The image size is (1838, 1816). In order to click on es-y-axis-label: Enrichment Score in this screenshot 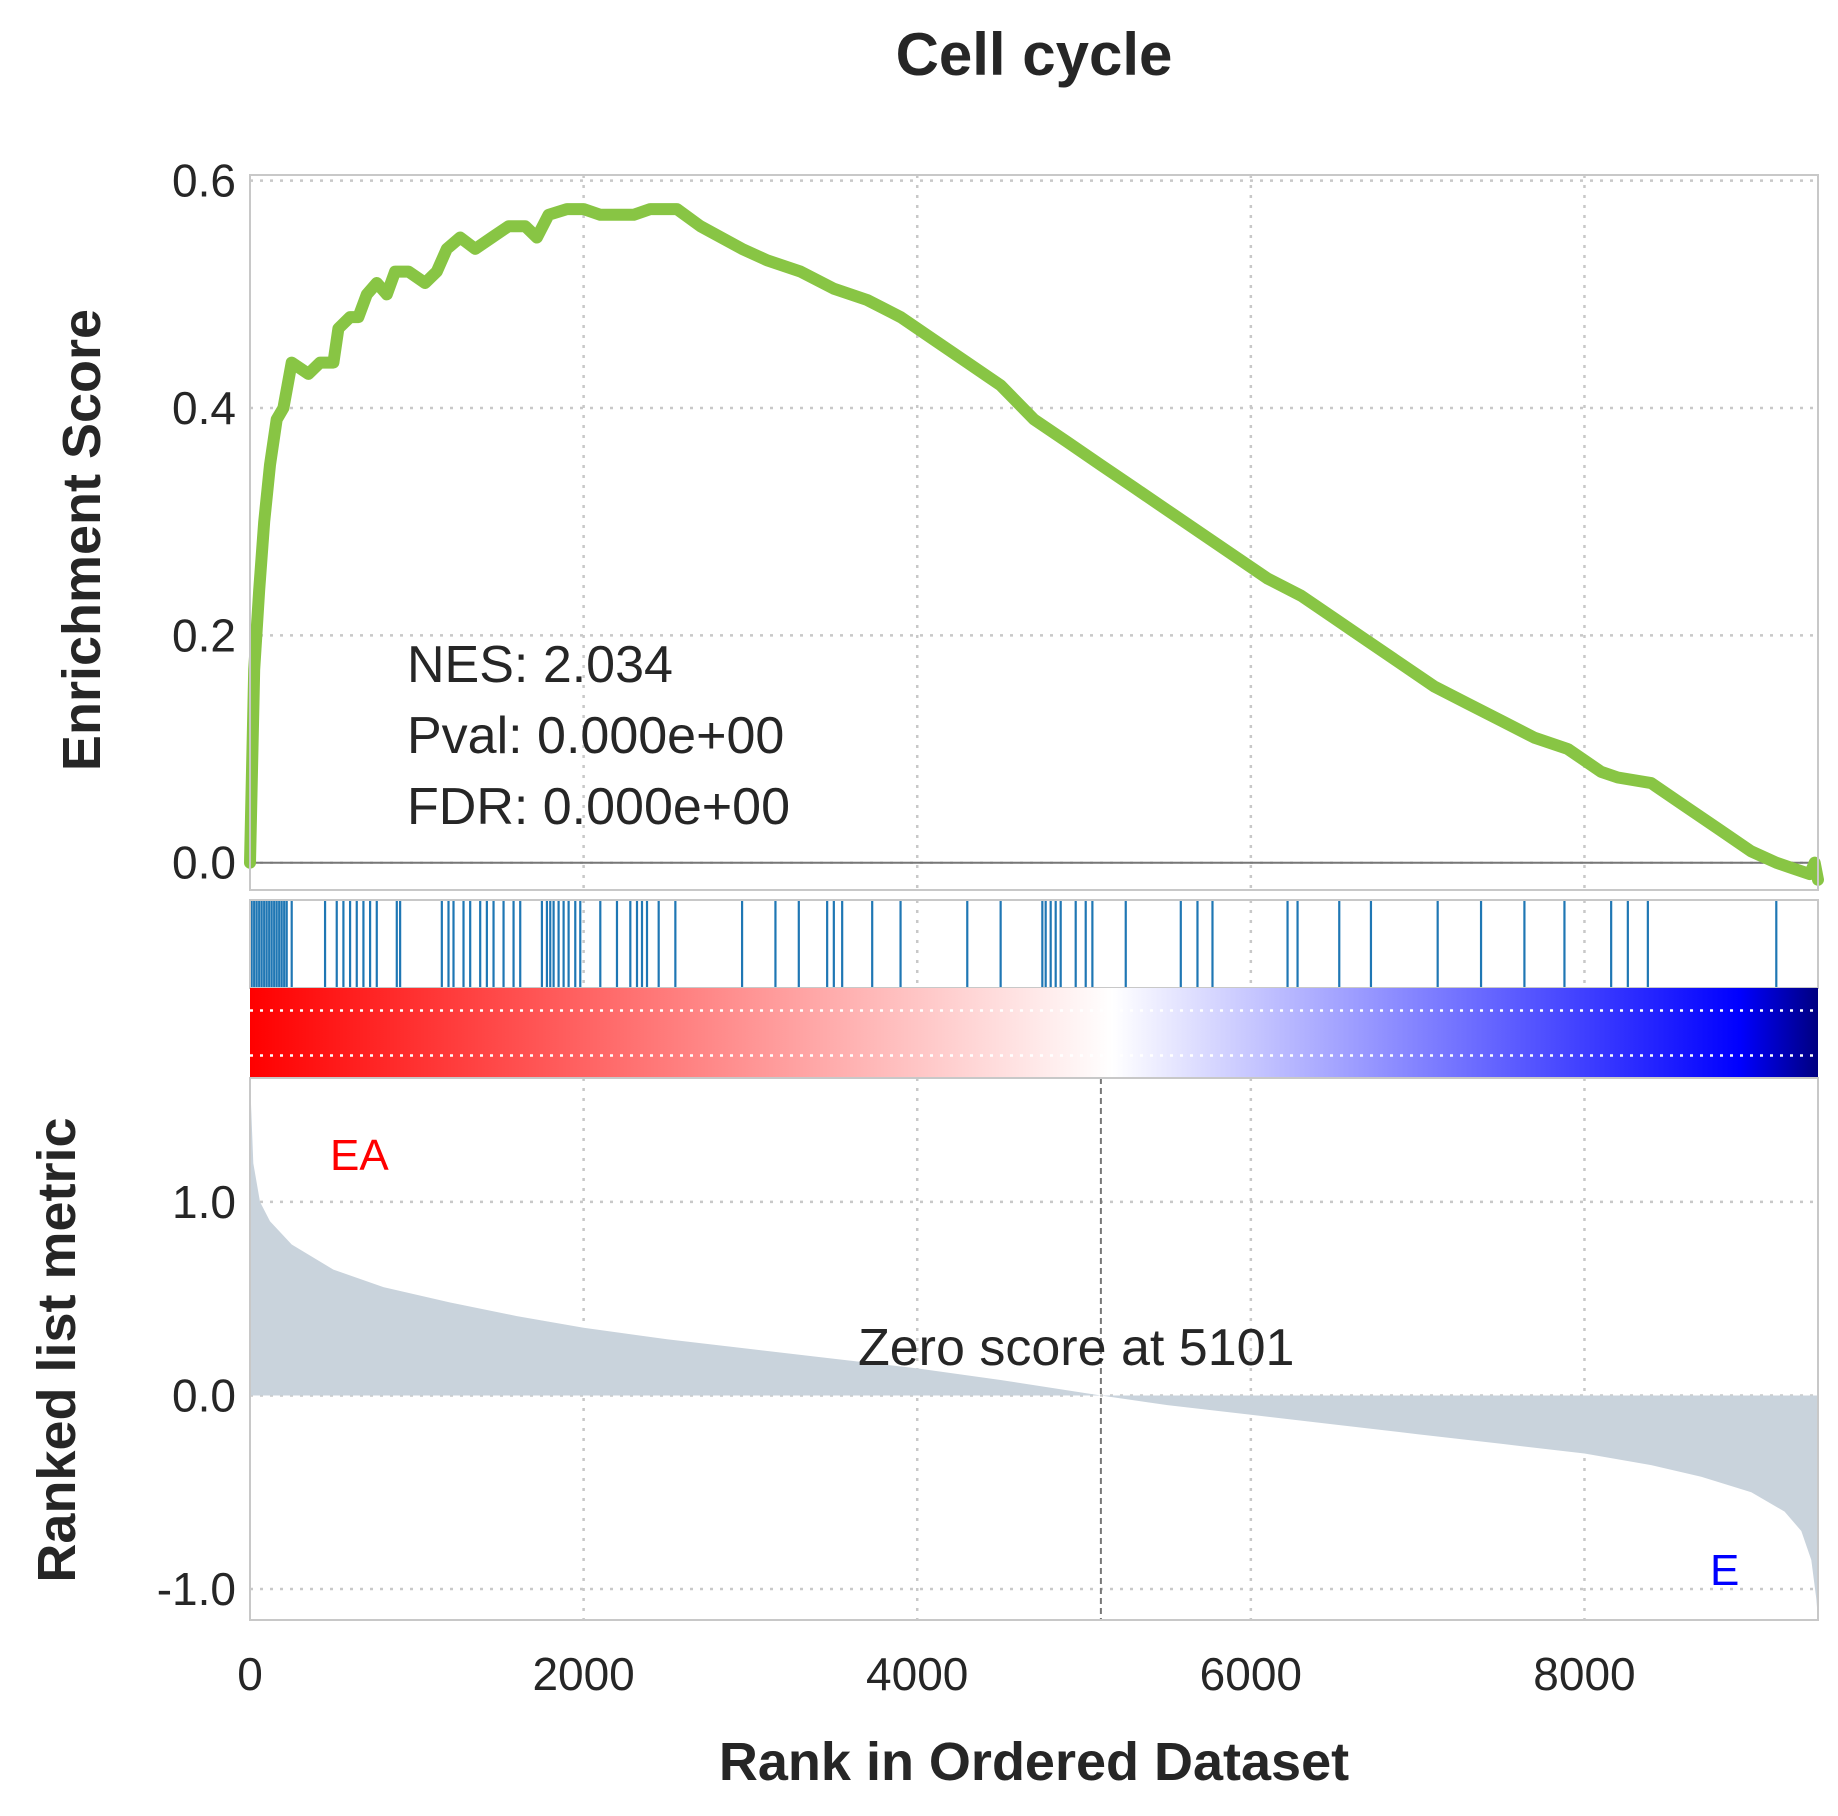, I will do `click(82, 540)`.